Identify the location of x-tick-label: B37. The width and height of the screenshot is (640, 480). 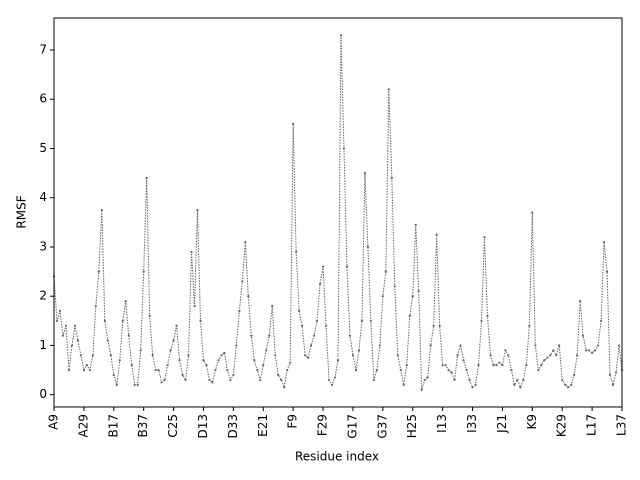
(143, 426).